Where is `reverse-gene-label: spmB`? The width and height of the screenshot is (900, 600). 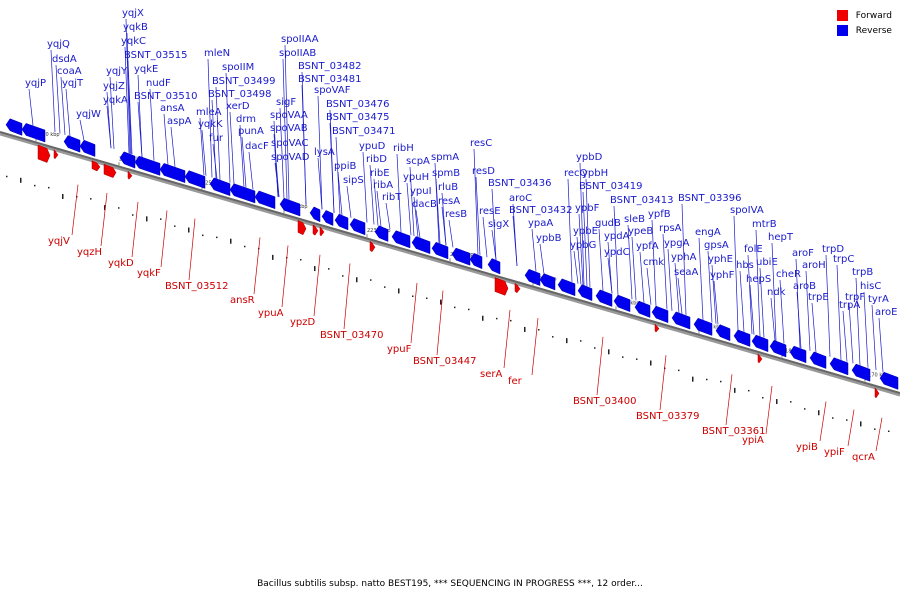 reverse-gene-label: spmB is located at coordinates (446, 173).